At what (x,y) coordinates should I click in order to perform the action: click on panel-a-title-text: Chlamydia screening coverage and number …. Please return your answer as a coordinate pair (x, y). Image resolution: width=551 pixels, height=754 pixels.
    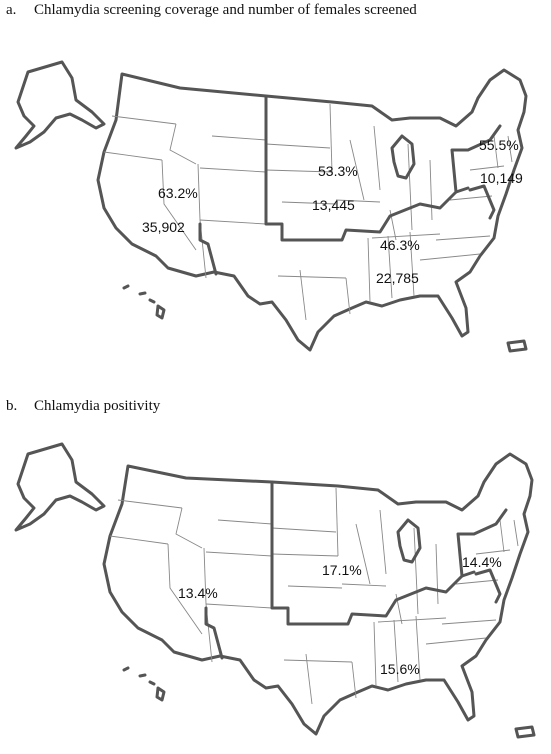
    Looking at the image, I should click on (225, 10).